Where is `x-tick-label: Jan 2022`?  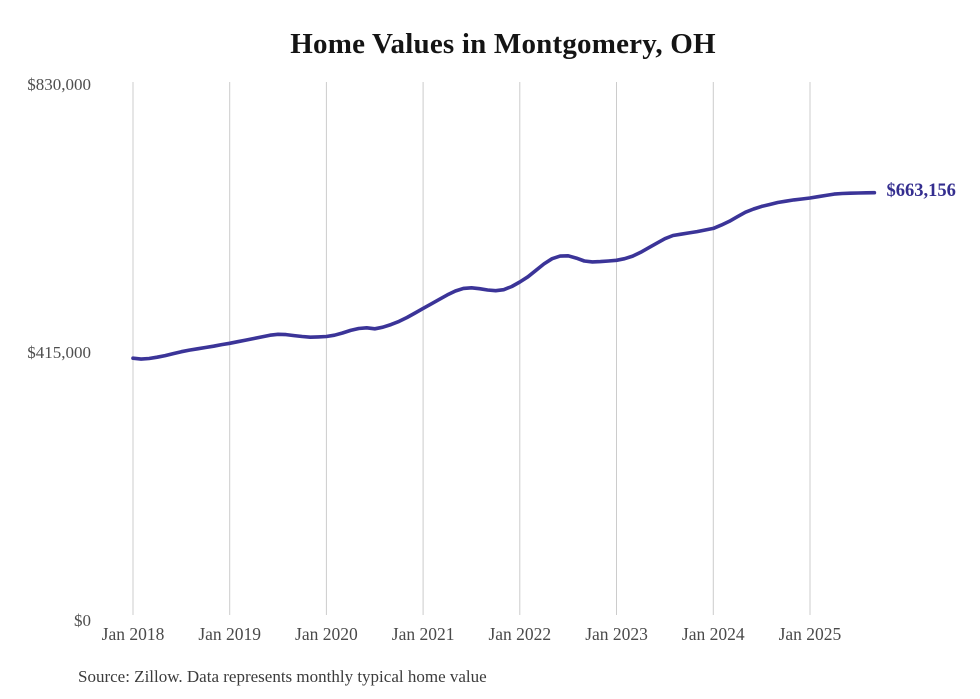
x-tick-label: Jan 2022 is located at coordinates (520, 634).